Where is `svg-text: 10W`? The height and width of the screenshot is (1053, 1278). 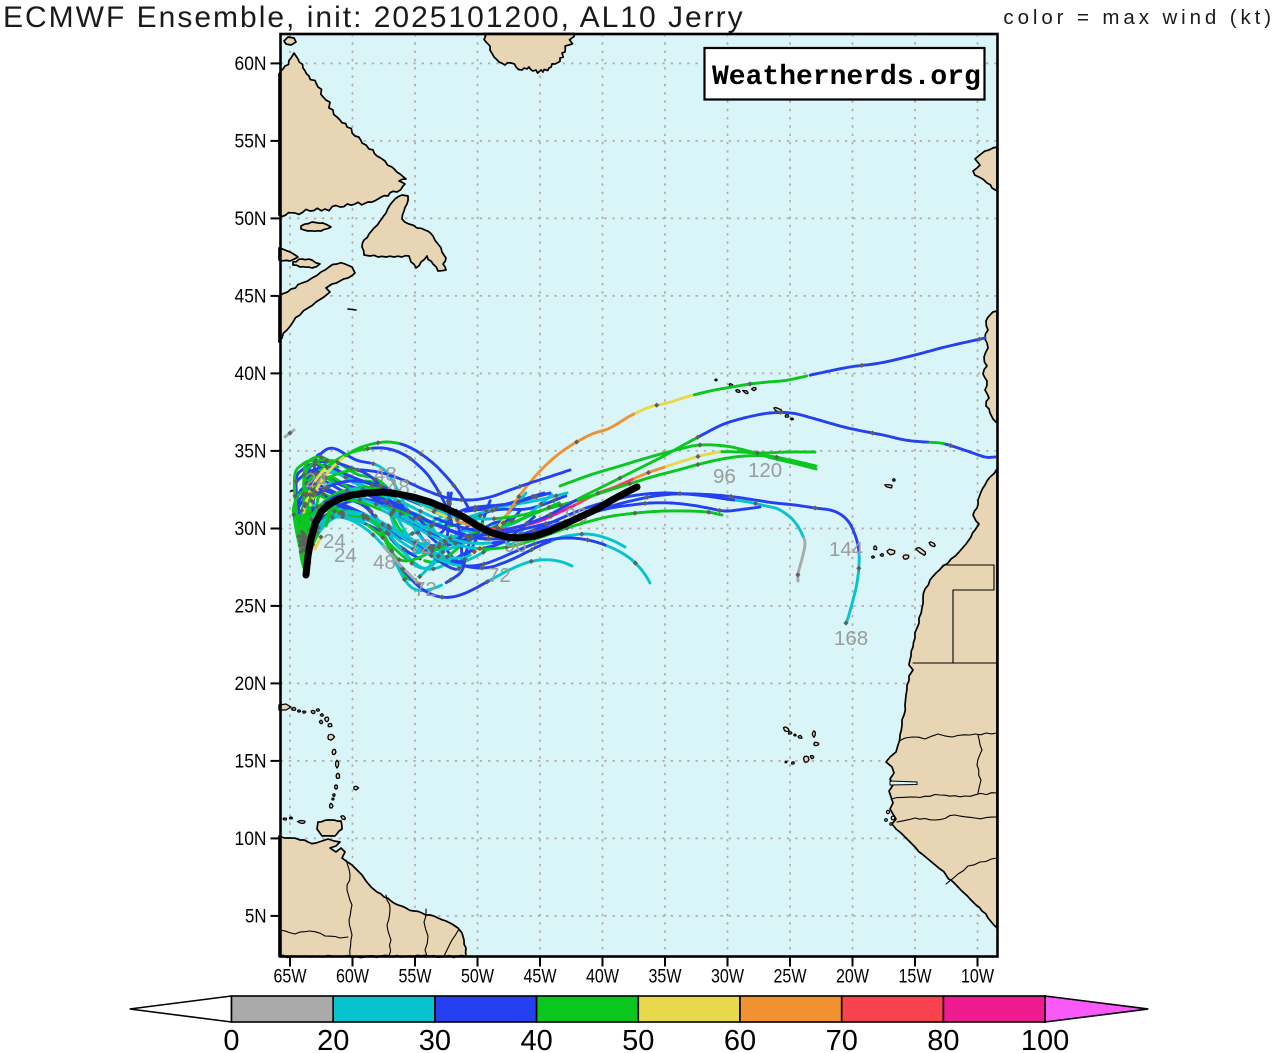
svg-text: 10W is located at coordinates (977, 977).